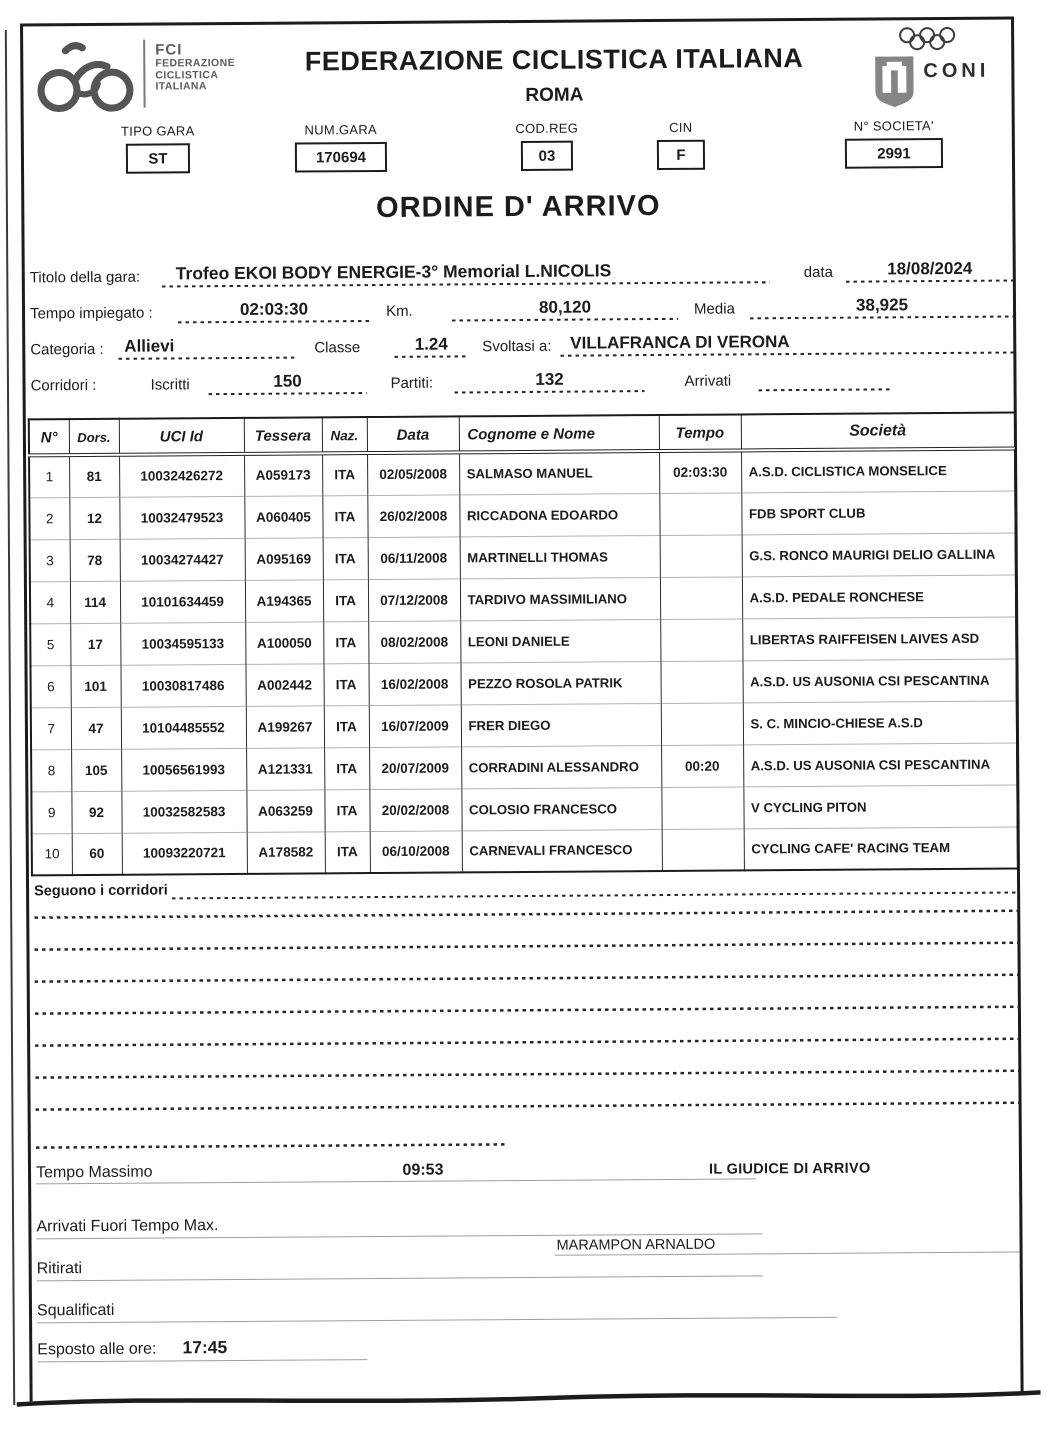  What do you see at coordinates (559, 515) in the screenshot?
I see `table-cell: RICCADONA EDOARDO` at bounding box center [559, 515].